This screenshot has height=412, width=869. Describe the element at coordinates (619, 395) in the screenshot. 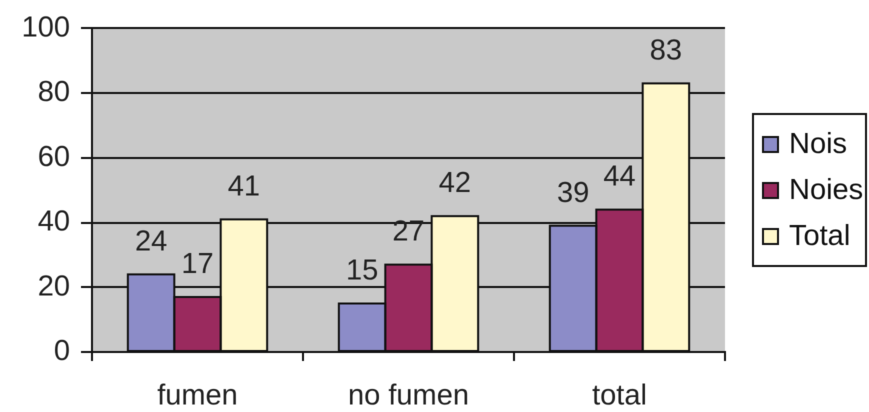

I see `x-tick-label: total` at that location.